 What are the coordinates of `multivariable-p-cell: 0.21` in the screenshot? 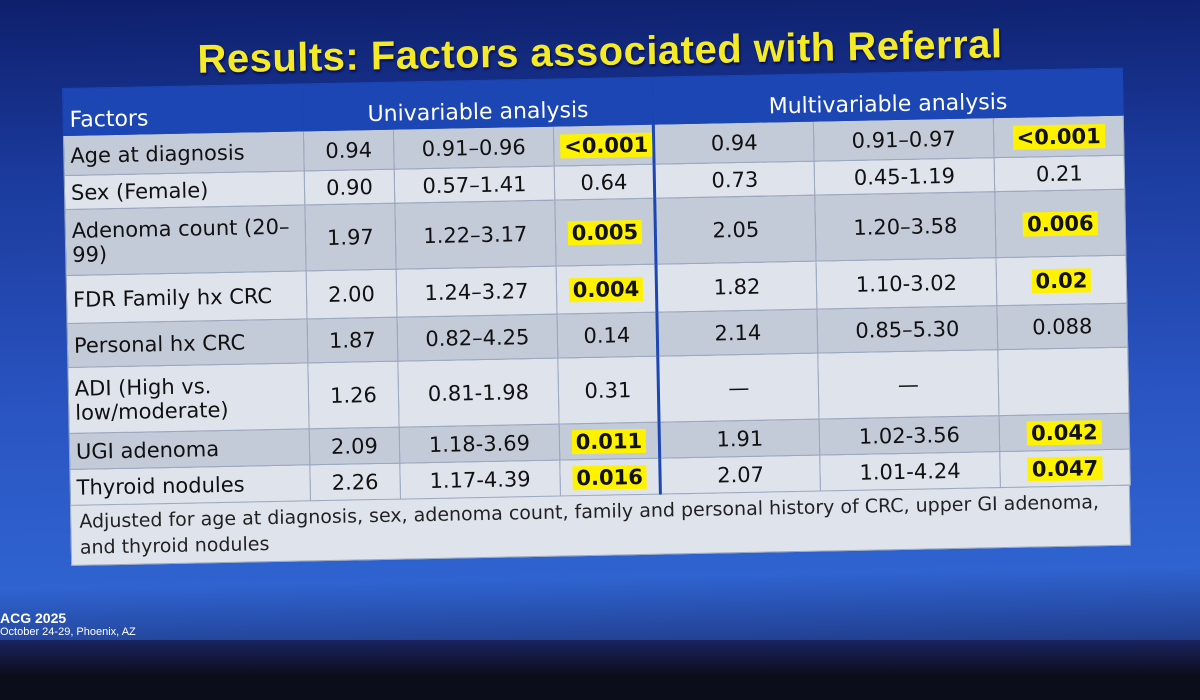 It's located at (1059, 173).